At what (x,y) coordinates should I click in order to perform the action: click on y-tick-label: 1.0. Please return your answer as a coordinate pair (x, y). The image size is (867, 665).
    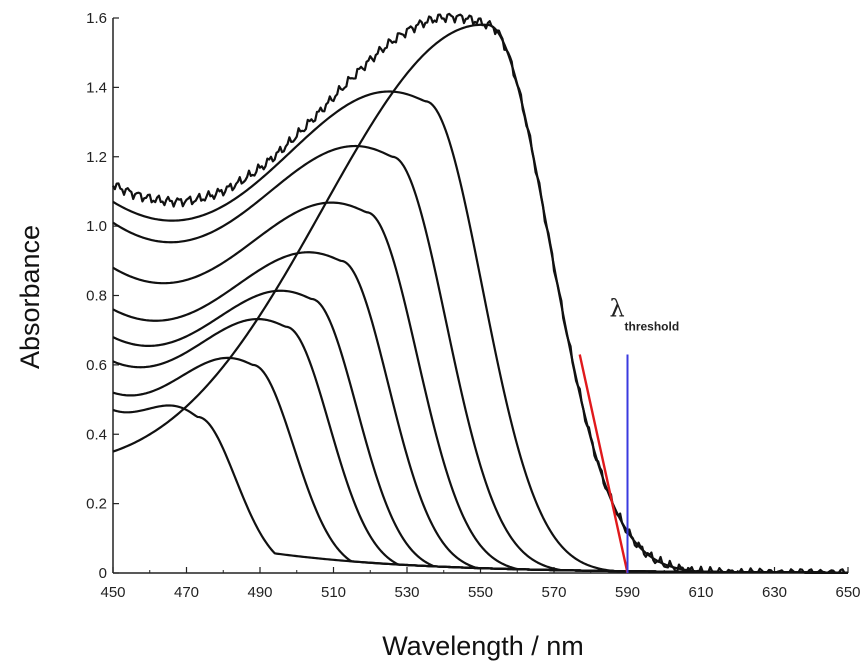
    Looking at the image, I should click on (96, 226).